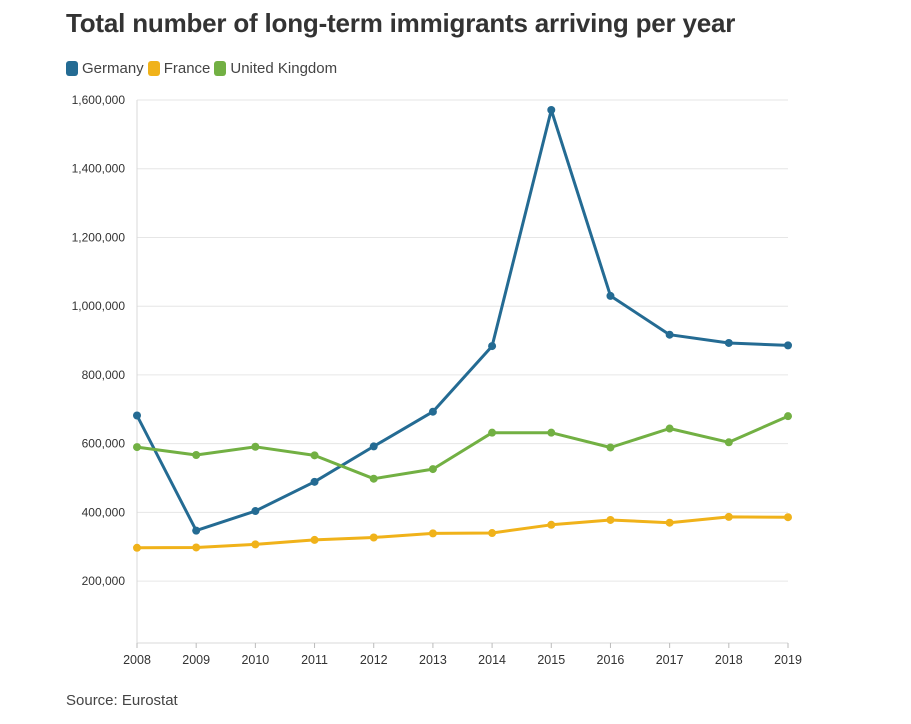  Describe the element at coordinates (137, 660) in the screenshot. I see `x-tick-label: 2008` at that location.